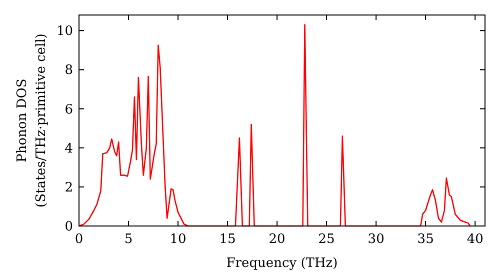 The image size is (500, 280). Describe the element at coordinates (475, 239) in the screenshot. I see `x-tick-label: 40` at that location.